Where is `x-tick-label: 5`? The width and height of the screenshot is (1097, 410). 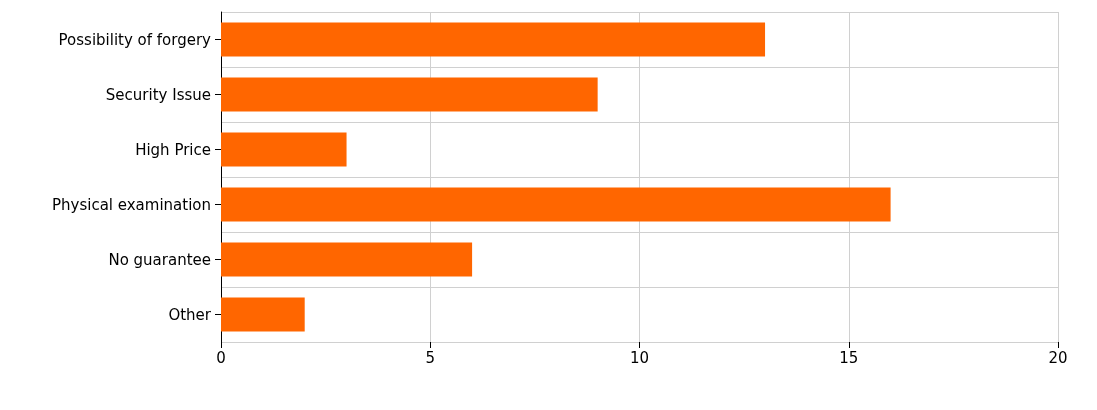
x-tick-label: 5 is located at coordinates (430, 357).